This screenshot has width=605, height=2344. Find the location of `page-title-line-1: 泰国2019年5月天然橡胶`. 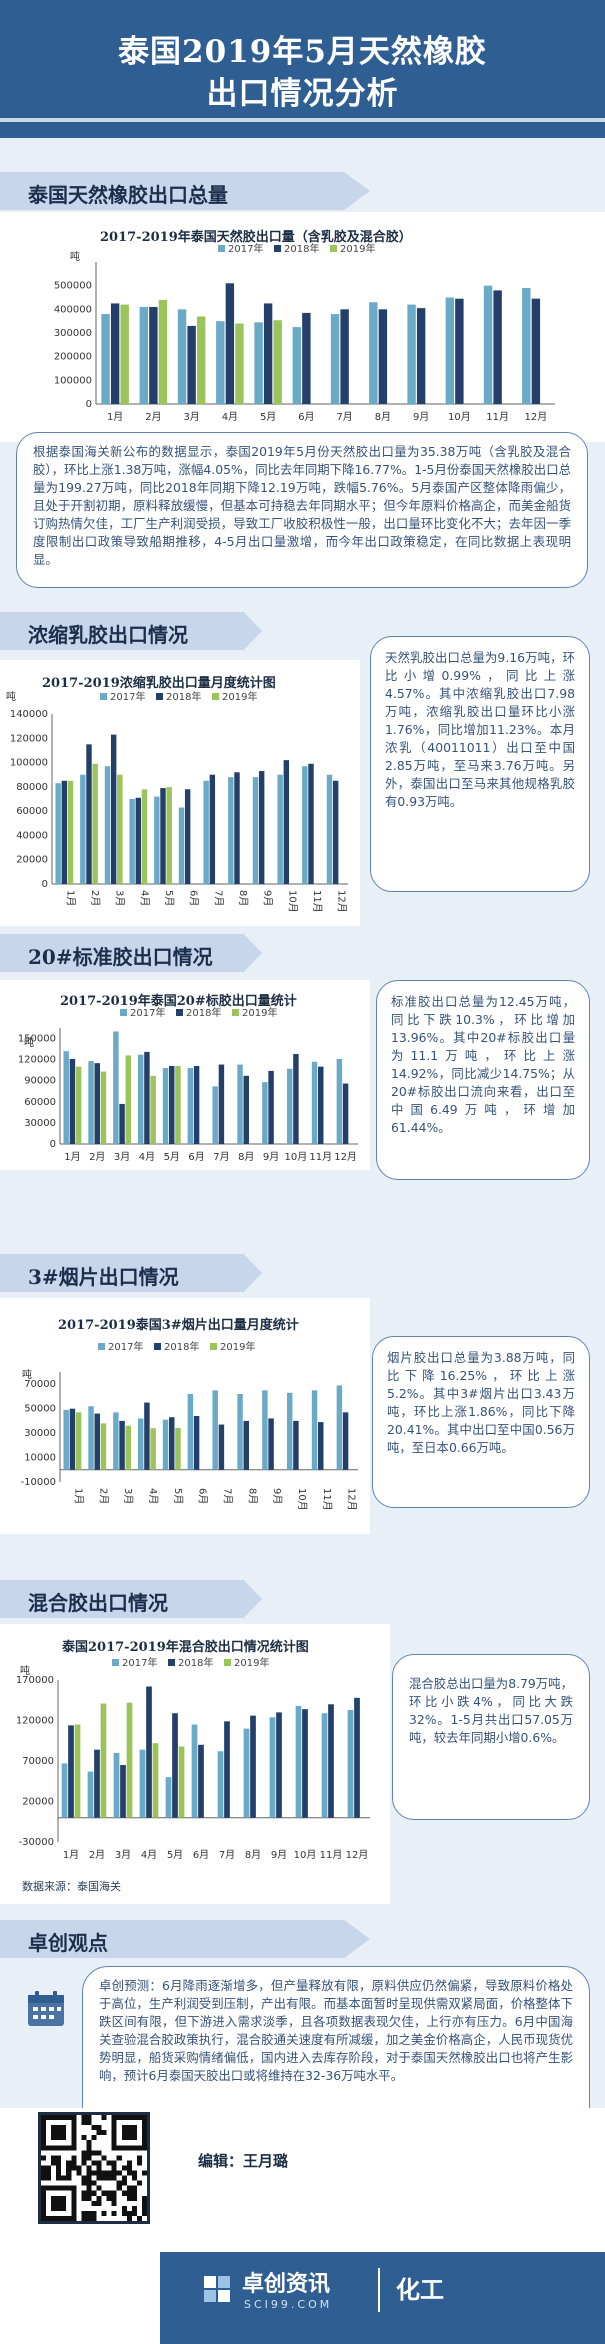

page-title-line-1: 泰国2019年5月天然橡胶 is located at coordinates (302, 52).